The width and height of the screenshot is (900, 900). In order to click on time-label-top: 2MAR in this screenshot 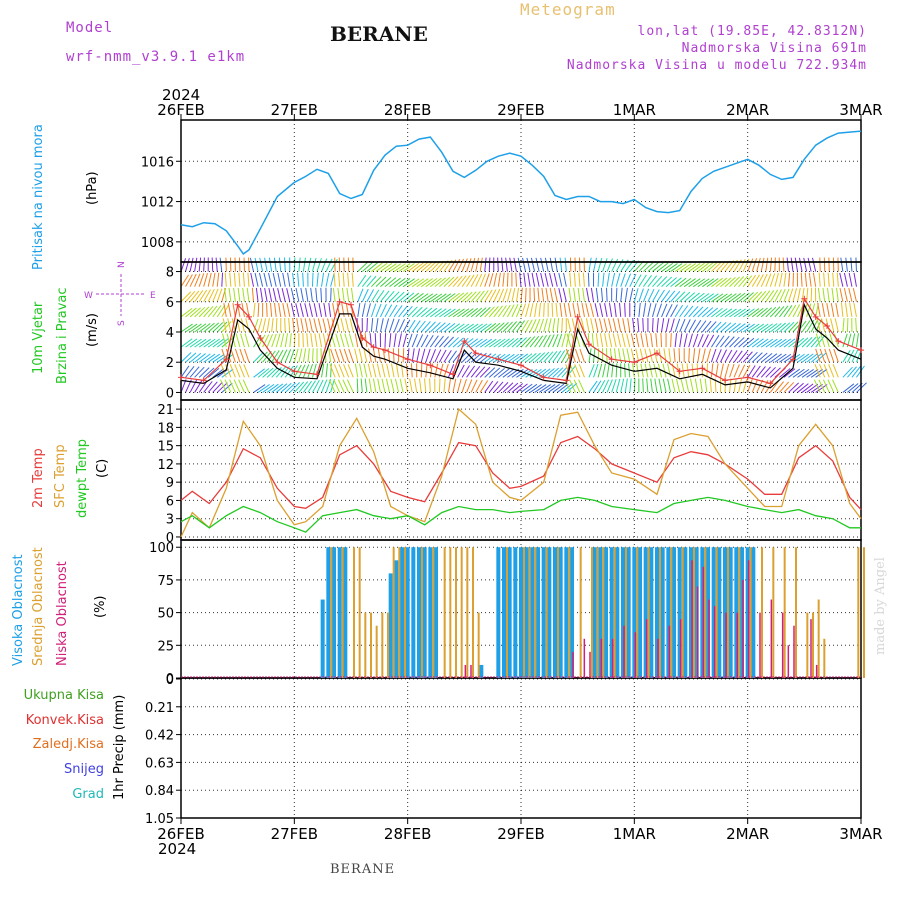, I will do `click(747, 110)`.